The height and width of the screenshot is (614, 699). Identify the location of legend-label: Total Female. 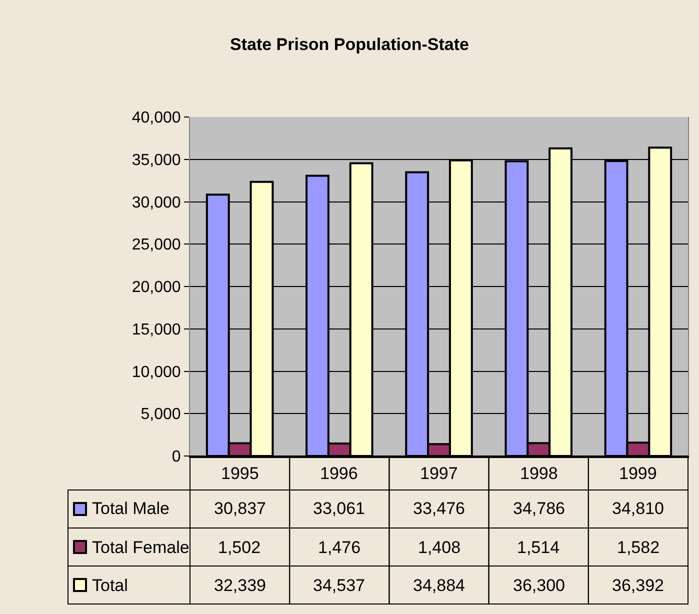
(141, 547).